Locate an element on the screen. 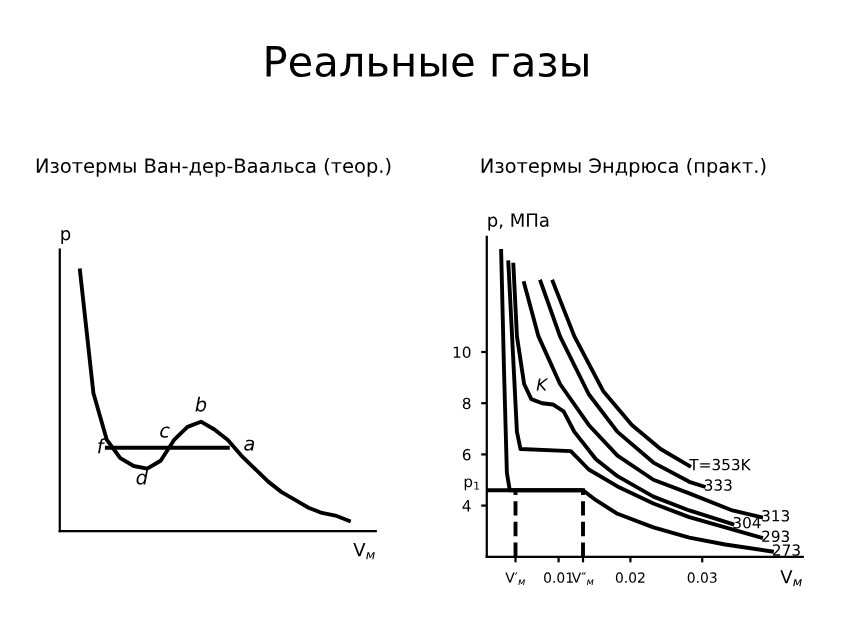 The image size is (854, 640). chart-title: Реальные газы is located at coordinates (427, 62).